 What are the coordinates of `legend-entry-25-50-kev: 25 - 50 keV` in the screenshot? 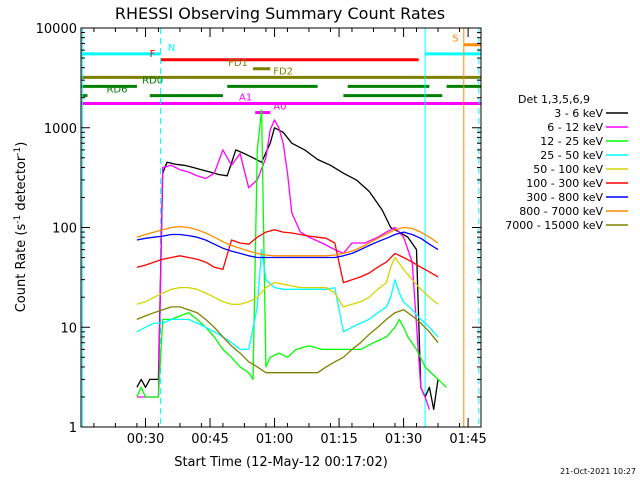 It's located at (571, 155).